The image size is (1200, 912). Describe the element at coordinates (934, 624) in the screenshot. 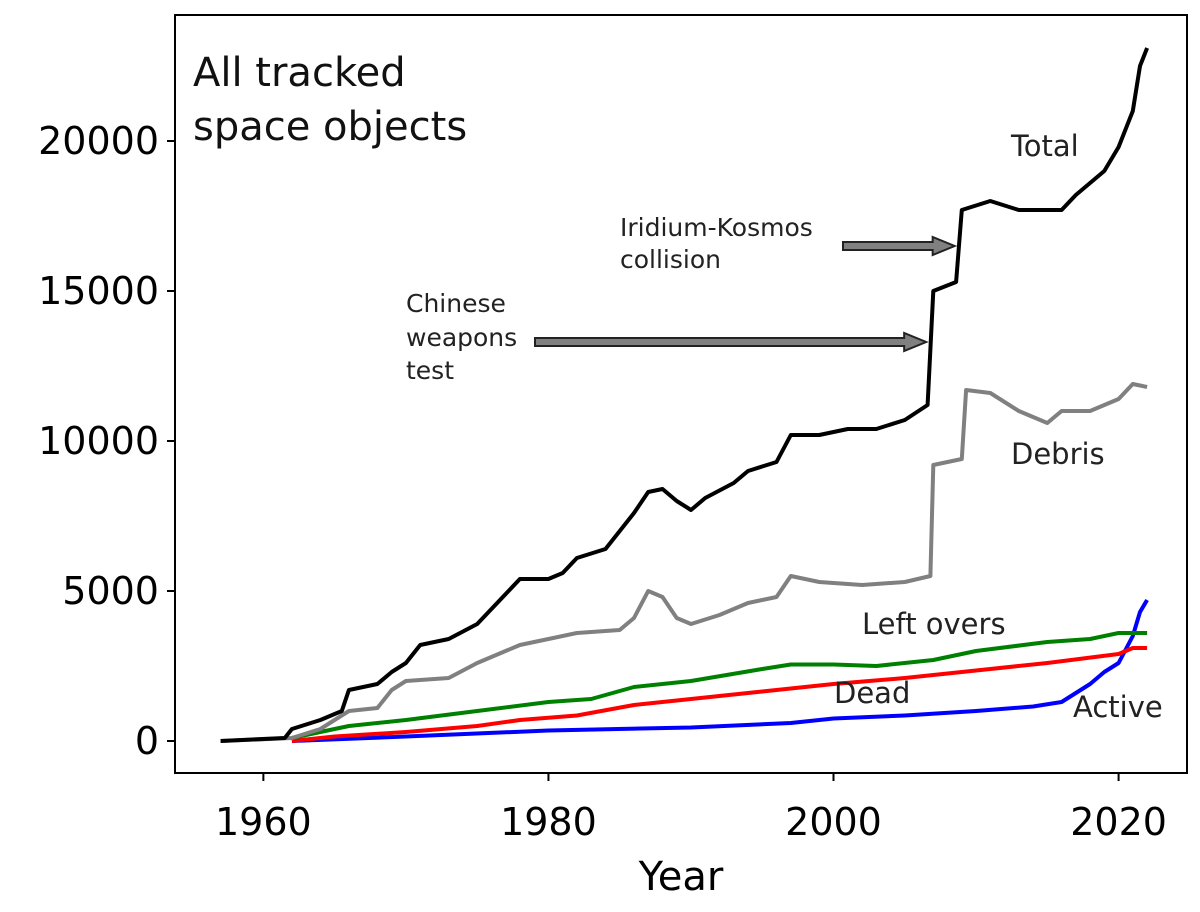

I see `series-label-left-overs: Left overs` at that location.